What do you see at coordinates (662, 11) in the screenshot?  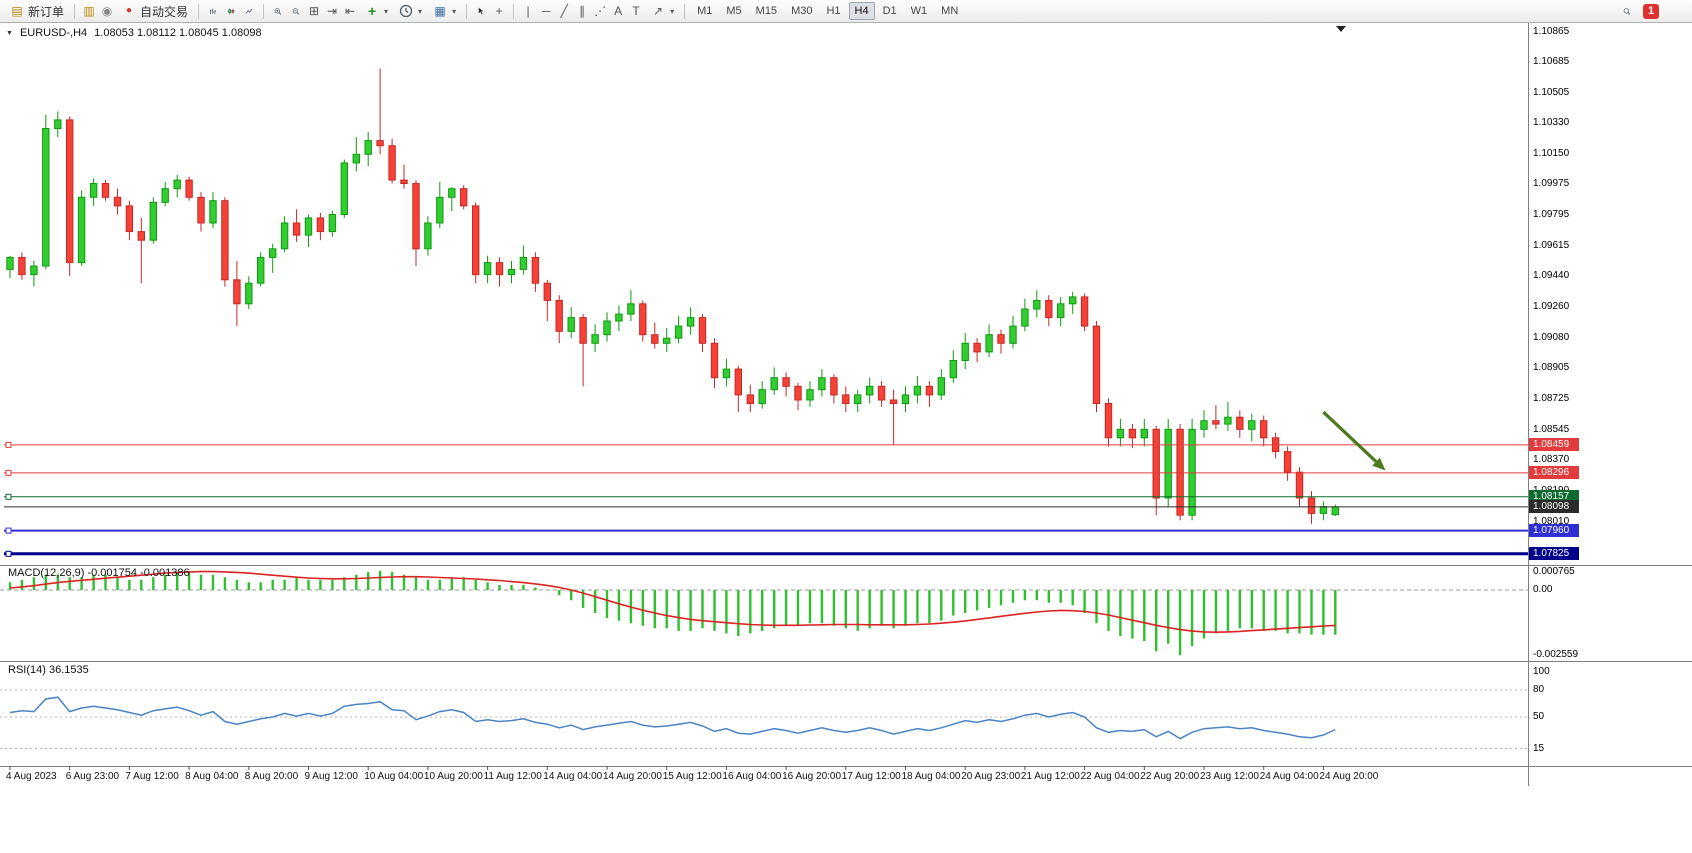 I see `arrows-tool-button: ↗ ▾` at bounding box center [662, 11].